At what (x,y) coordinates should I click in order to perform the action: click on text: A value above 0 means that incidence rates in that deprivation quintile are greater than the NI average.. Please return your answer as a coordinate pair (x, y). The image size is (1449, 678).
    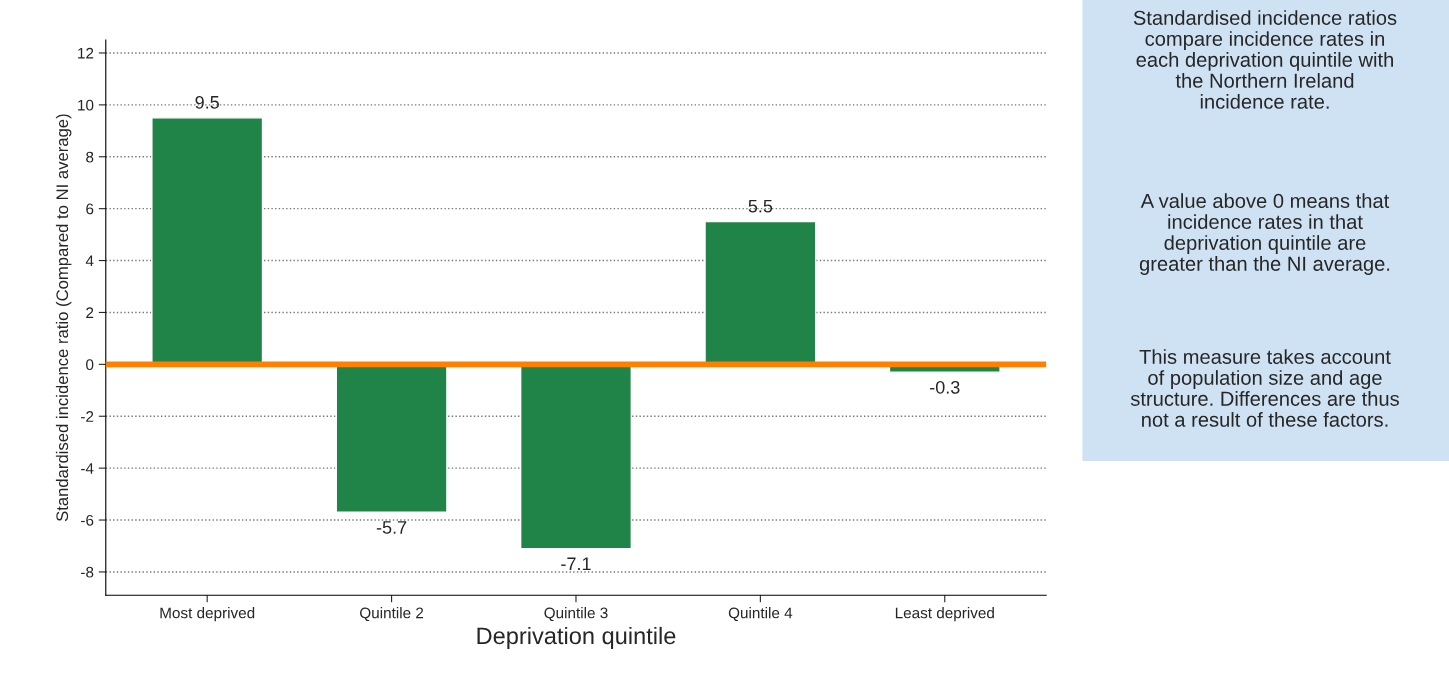
    Looking at the image, I should click on (1264, 234).